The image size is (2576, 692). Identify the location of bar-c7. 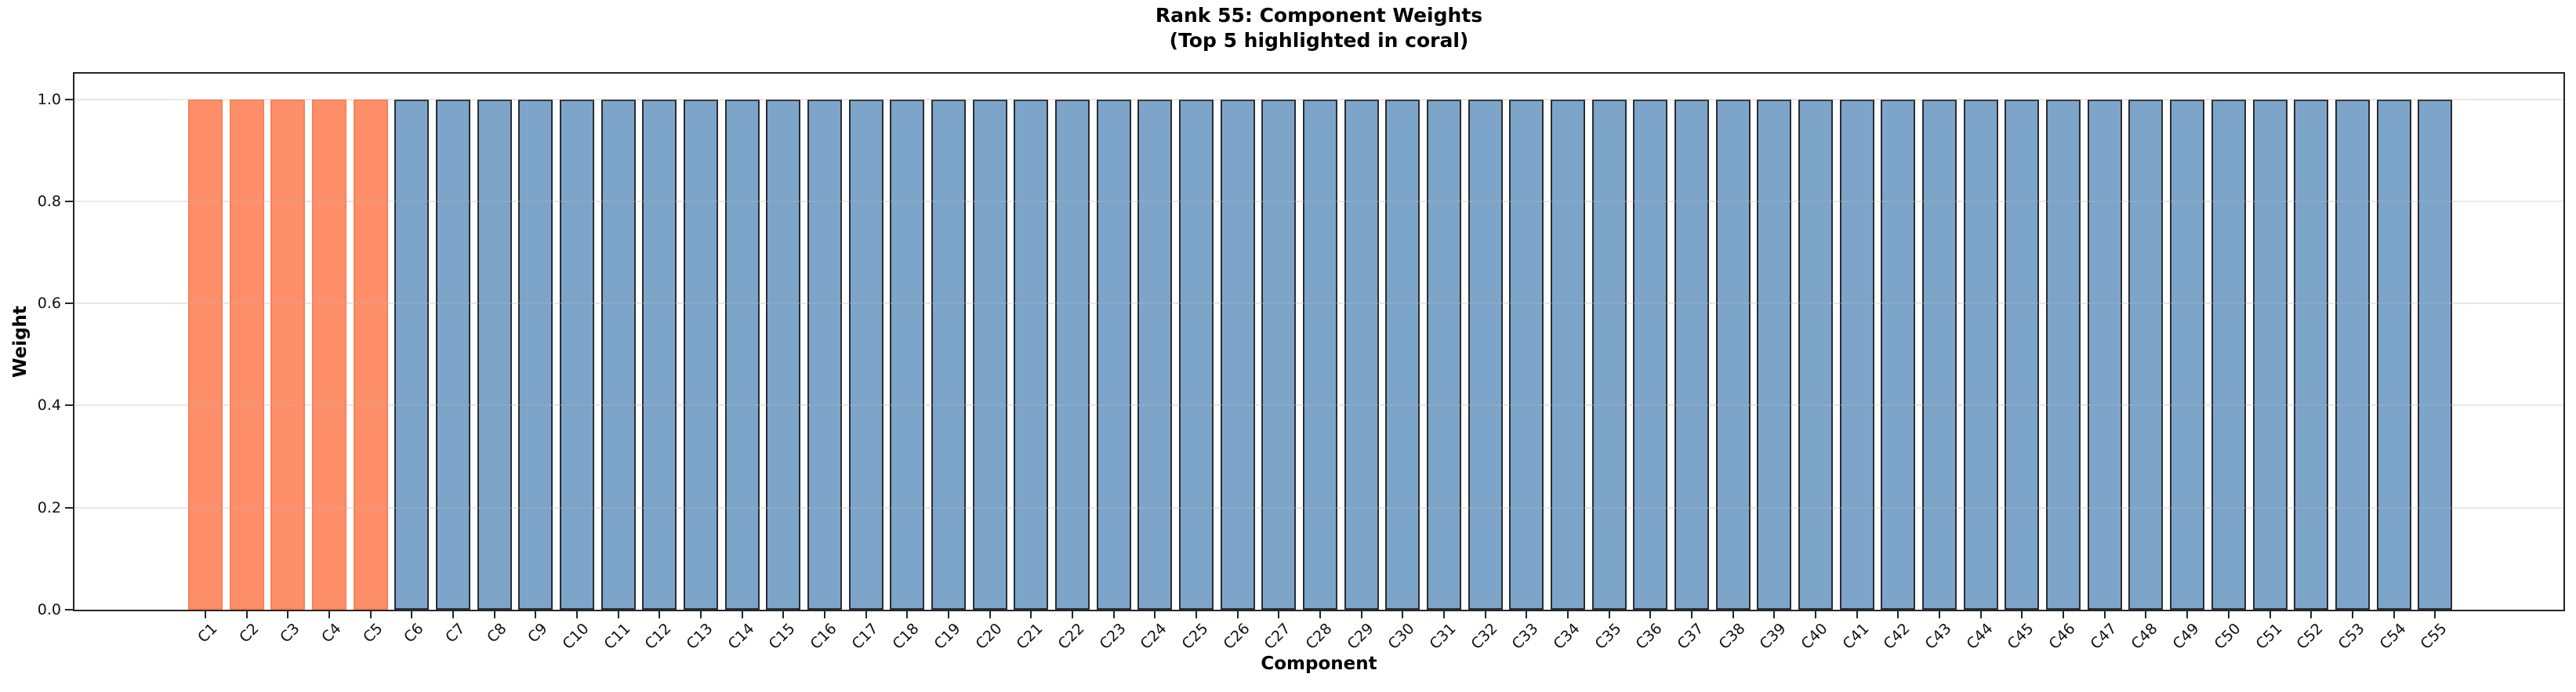
(453, 354).